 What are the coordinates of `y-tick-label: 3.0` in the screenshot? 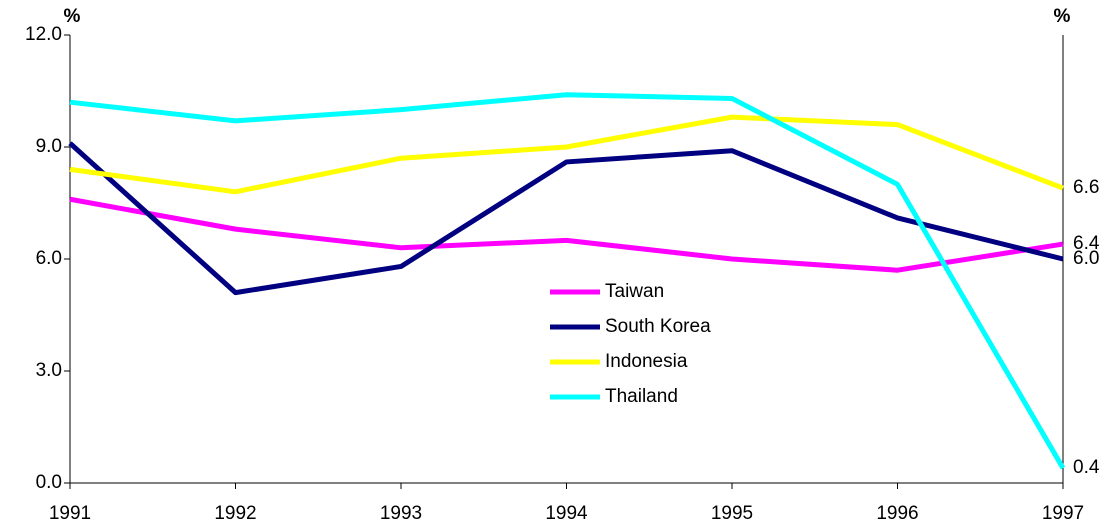 It's located at (49, 370).